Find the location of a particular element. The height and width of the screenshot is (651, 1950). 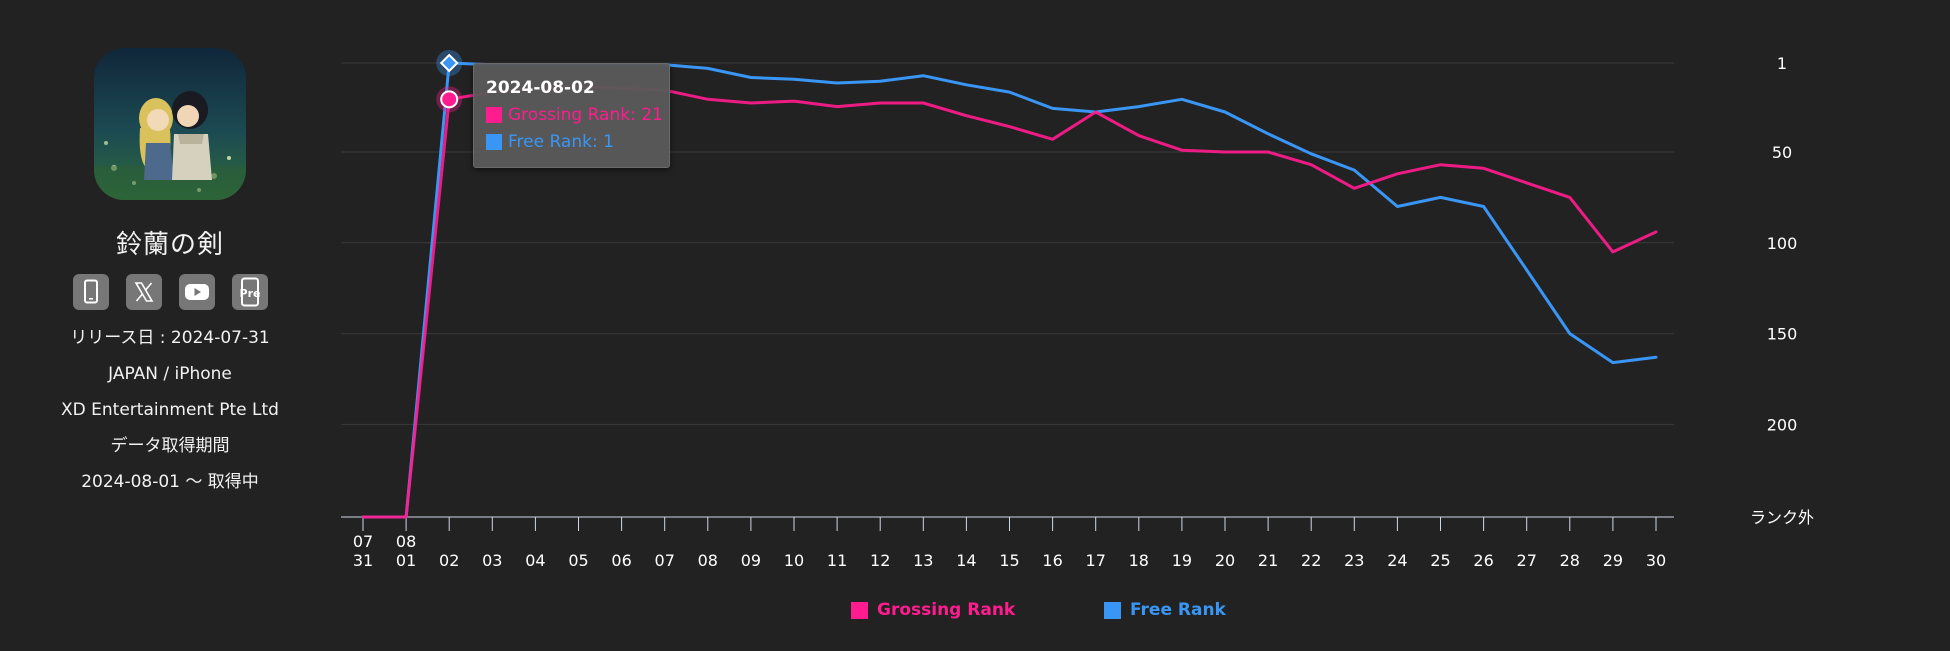

tooltip-grossing-row: Grossing Rank: 21 is located at coordinates (577, 115).